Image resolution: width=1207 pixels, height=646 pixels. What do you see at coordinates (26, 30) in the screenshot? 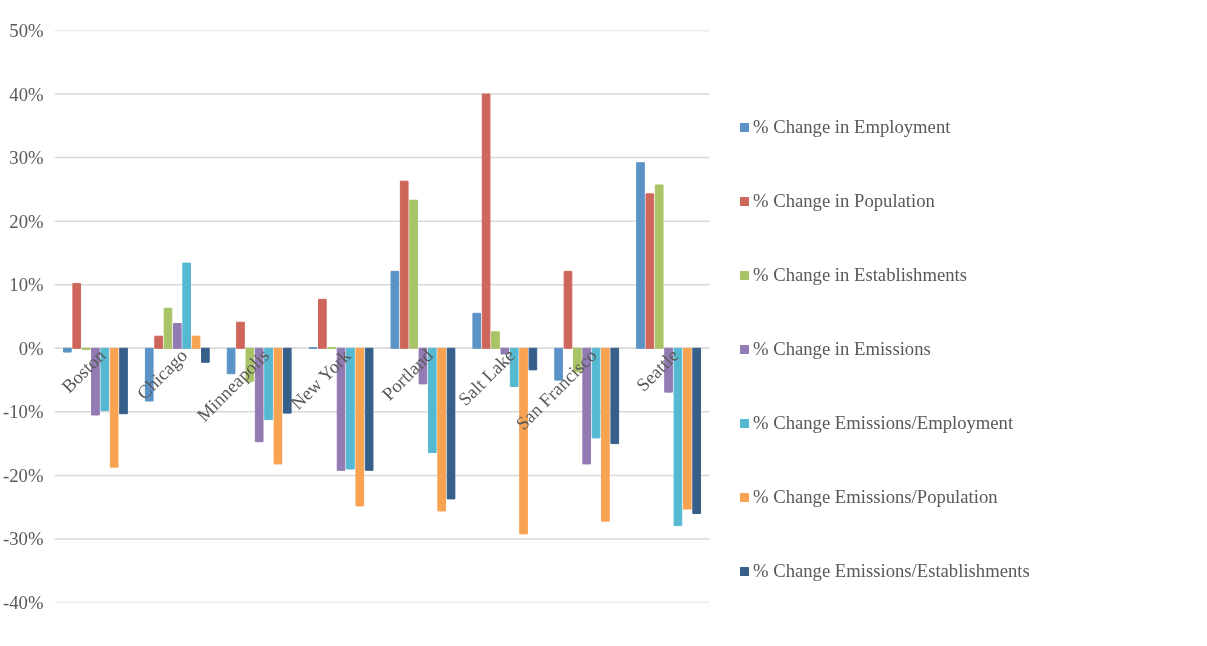
I see `y-tick-label: 50%` at bounding box center [26, 30].